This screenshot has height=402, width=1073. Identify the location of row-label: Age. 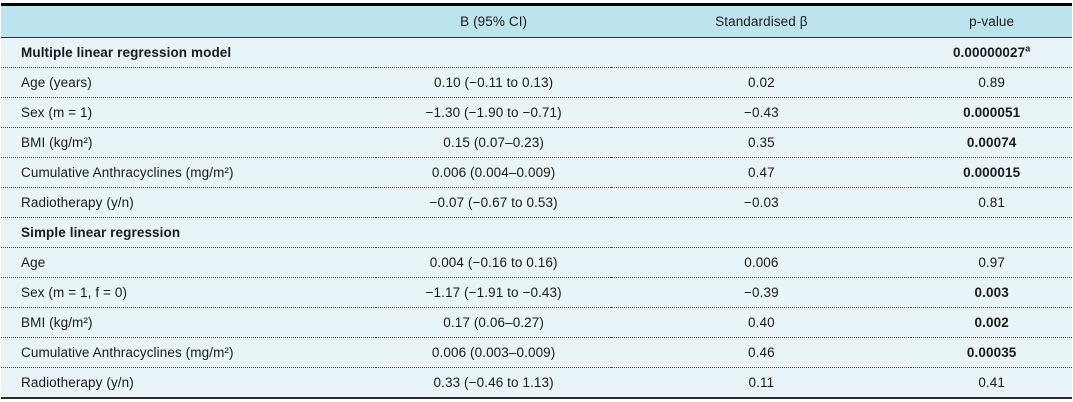
(188, 262).